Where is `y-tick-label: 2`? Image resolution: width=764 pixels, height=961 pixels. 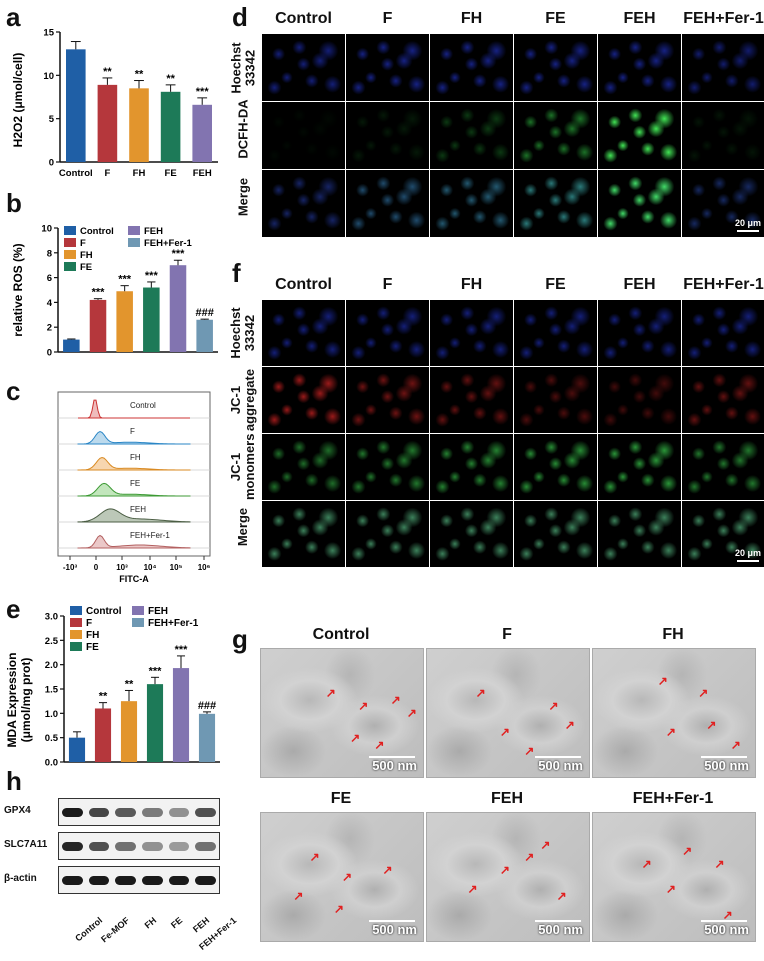
y-tick-label: 2 is located at coordinates (49, 328).